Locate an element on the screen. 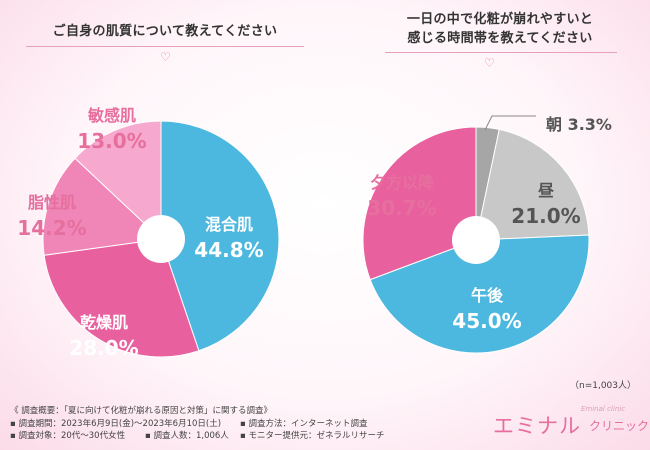 The image size is (650, 450). pie-value-label: 28.0% is located at coordinates (103, 348).